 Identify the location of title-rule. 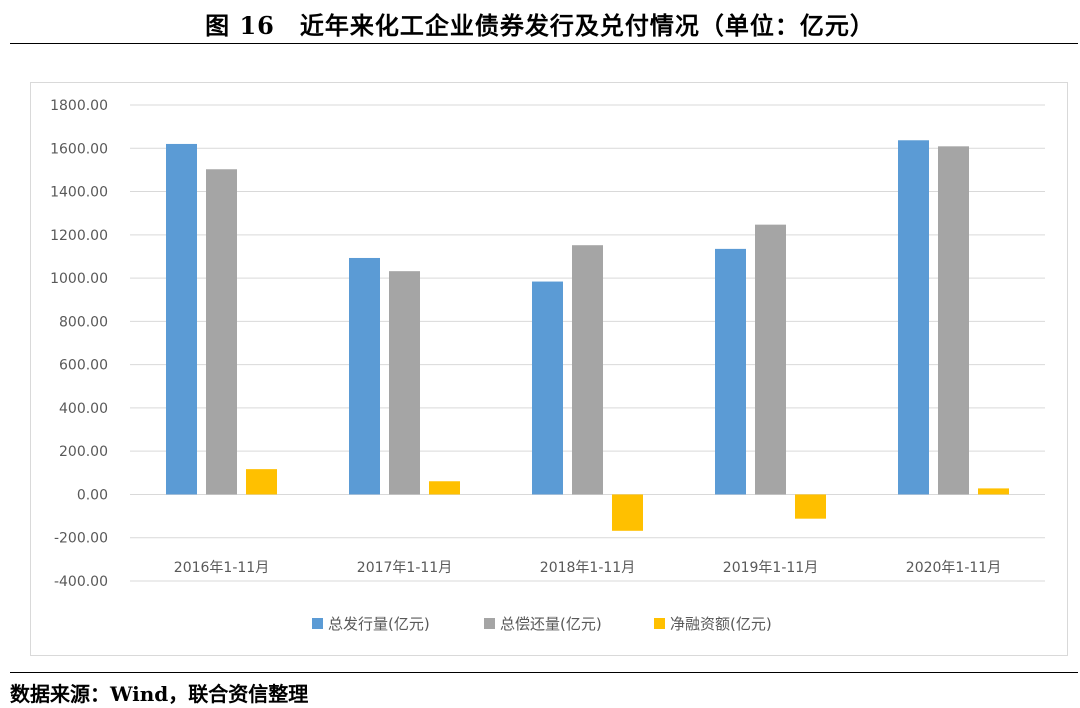
(544, 43).